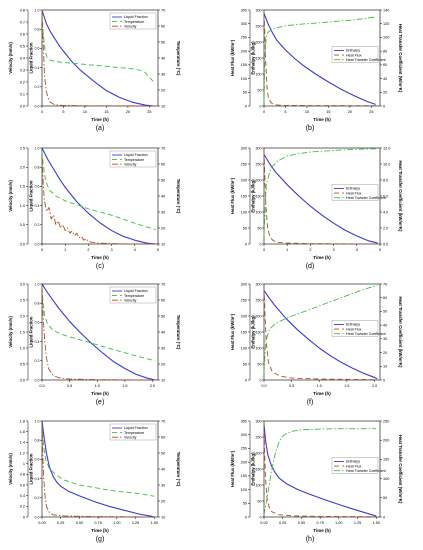 The height and width of the screenshot is (550, 423). Describe the element at coordinates (259, 300) in the screenshot. I see `inner-y-tick-label: 250` at that location.